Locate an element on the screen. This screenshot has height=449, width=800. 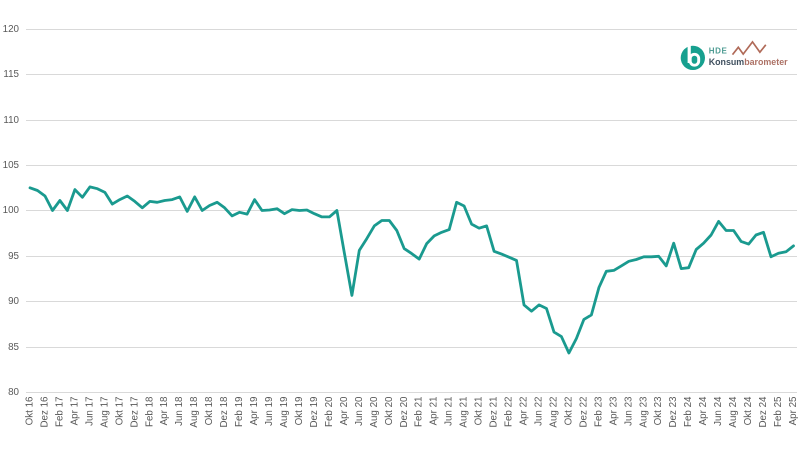
svg-text: Jun 19 is located at coordinates (269, 411).